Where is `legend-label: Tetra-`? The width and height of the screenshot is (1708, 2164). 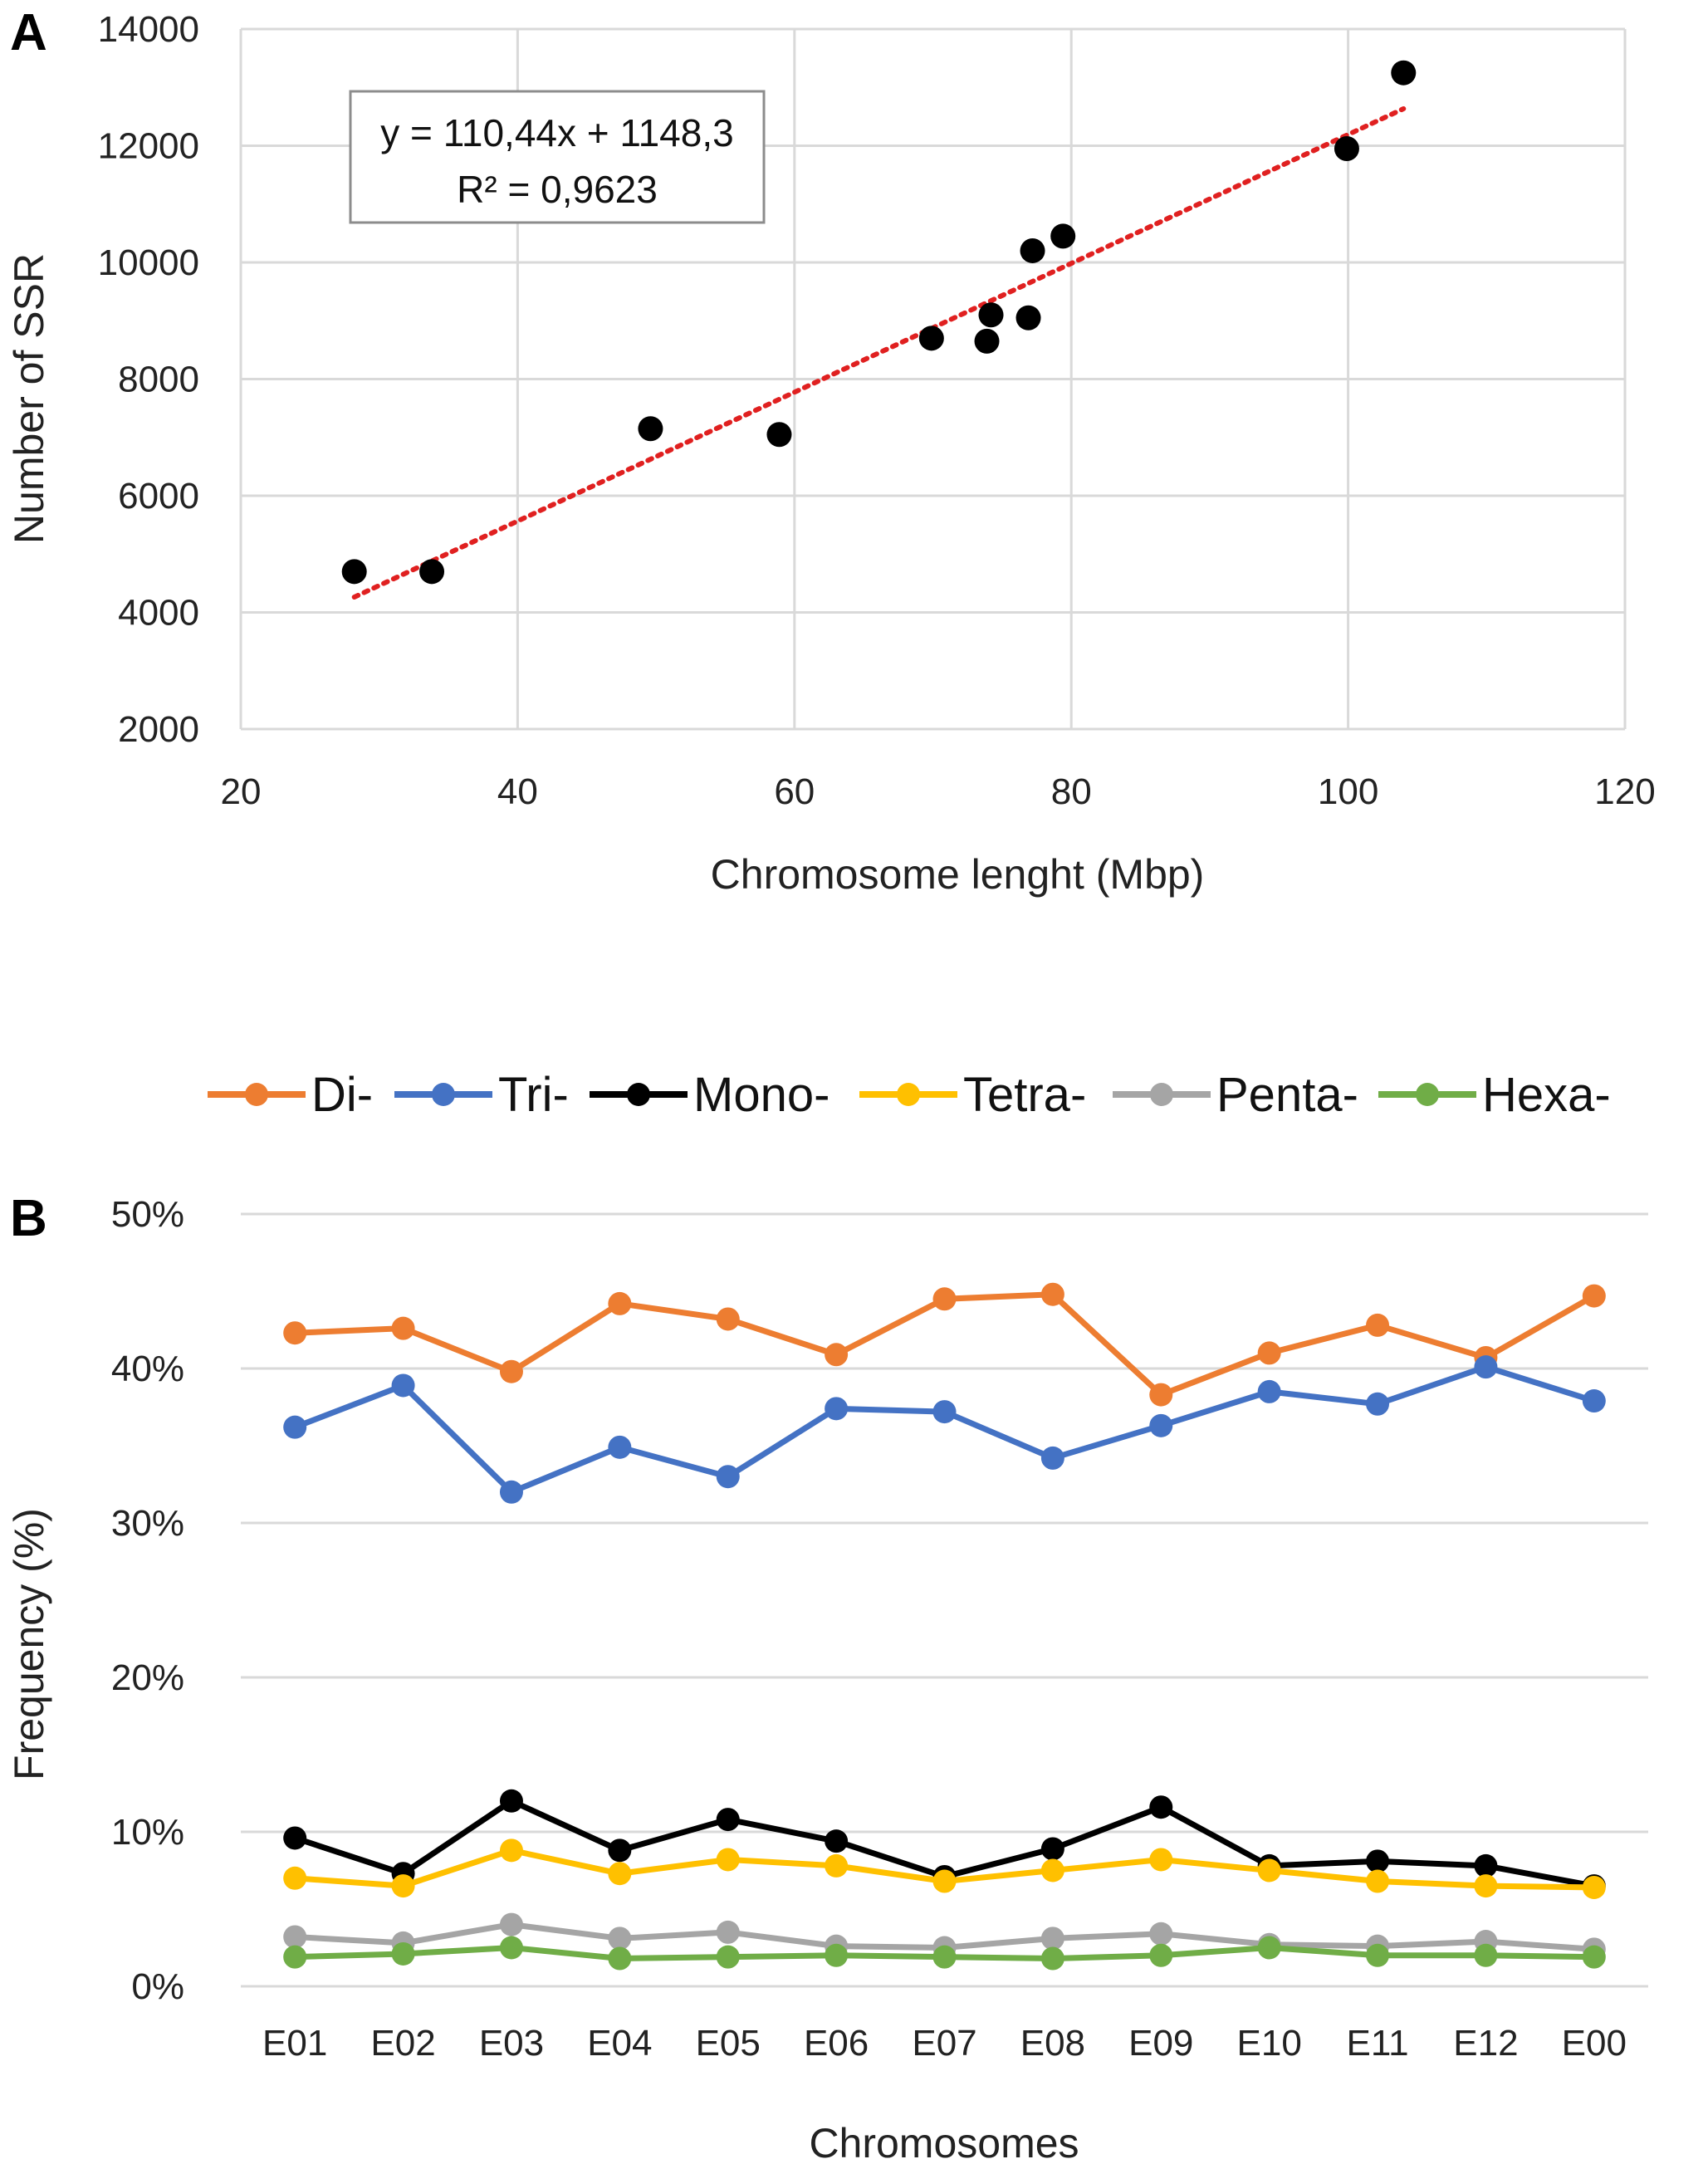
legend-label: Tetra- is located at coordinates (1024, 1095).